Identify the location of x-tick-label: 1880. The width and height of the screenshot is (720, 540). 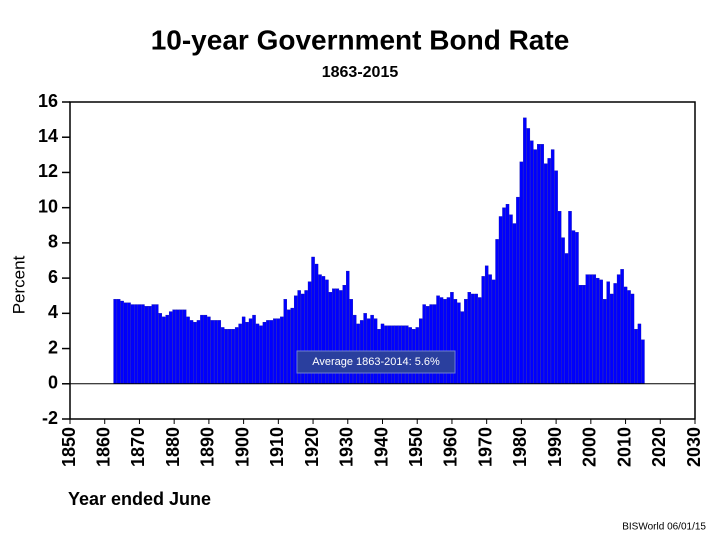
(173, 447).